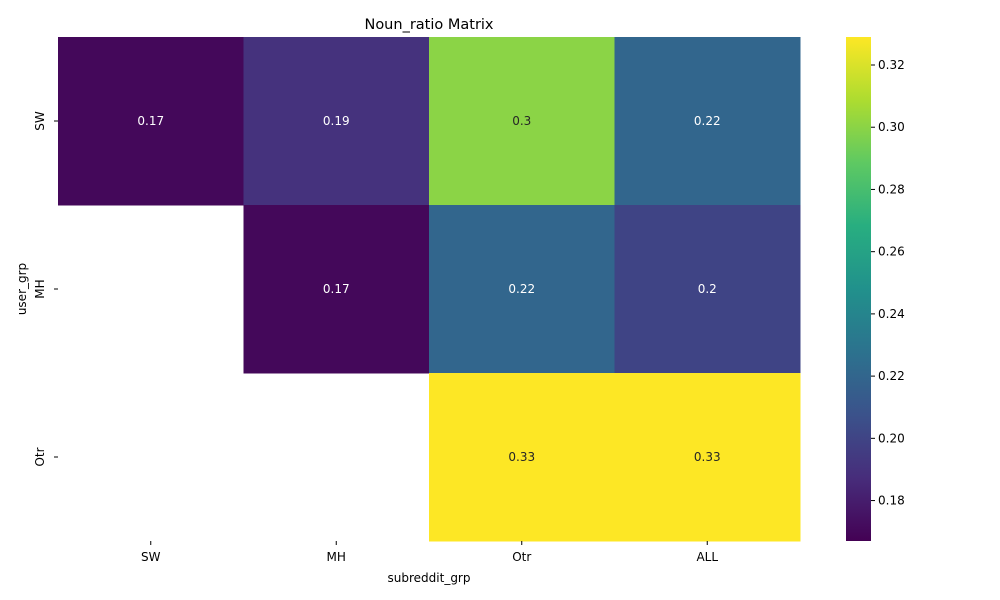  Describe the element at coordinates (428, 25) in the screenshot. I see `chart-title: Noun_ratio Matrix` at that location.